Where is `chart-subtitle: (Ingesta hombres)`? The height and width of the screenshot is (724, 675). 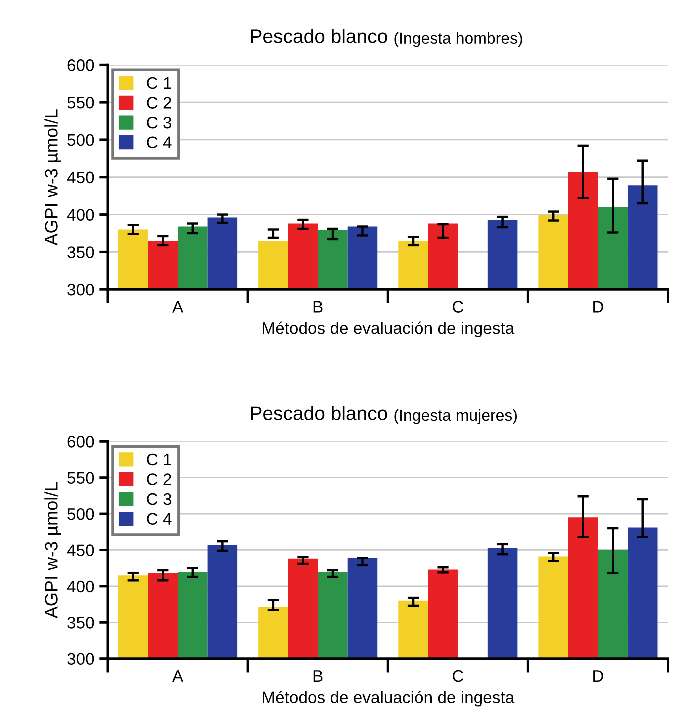
chart-subtitle: (Ingesta hombres) is located at coordinates (458, 40).